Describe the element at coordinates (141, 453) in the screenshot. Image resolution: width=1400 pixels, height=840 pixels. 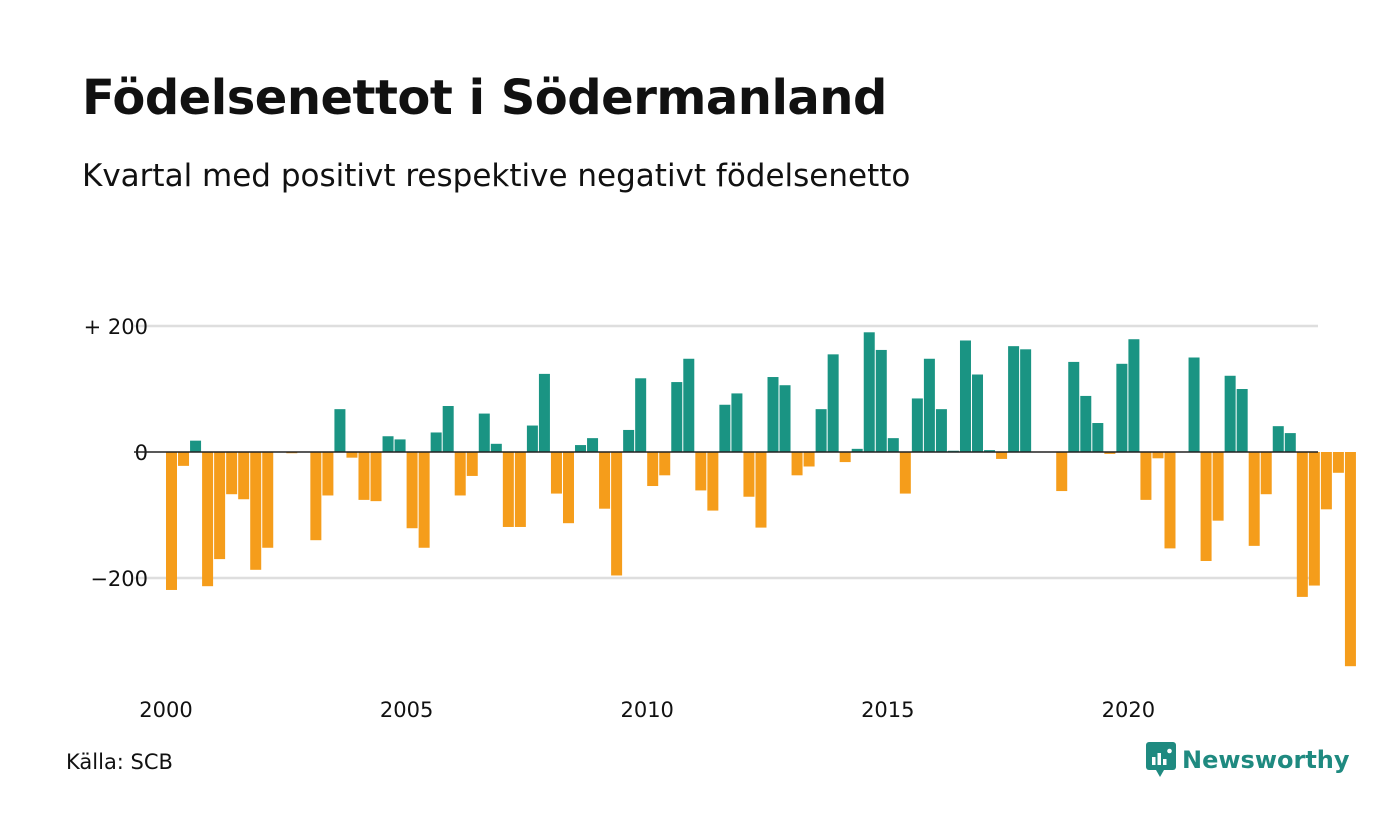
I see `y-tick-label: 0` at that location.